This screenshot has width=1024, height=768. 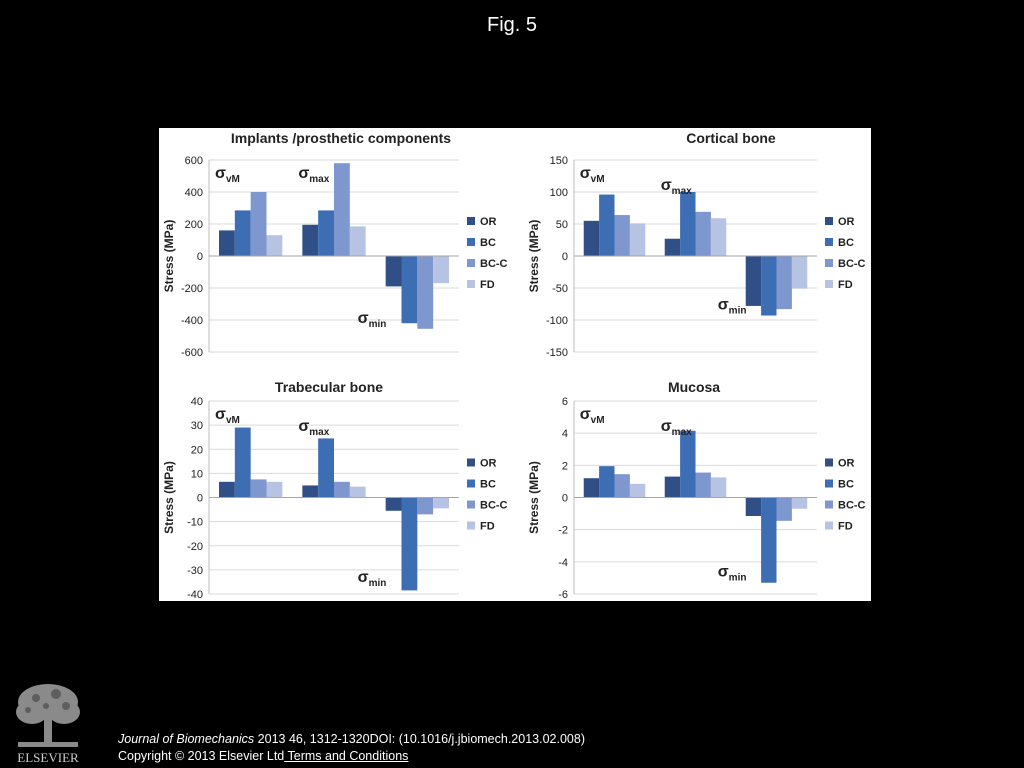 I want to click on y-tick-label: 40, so click(x=197, y=402).